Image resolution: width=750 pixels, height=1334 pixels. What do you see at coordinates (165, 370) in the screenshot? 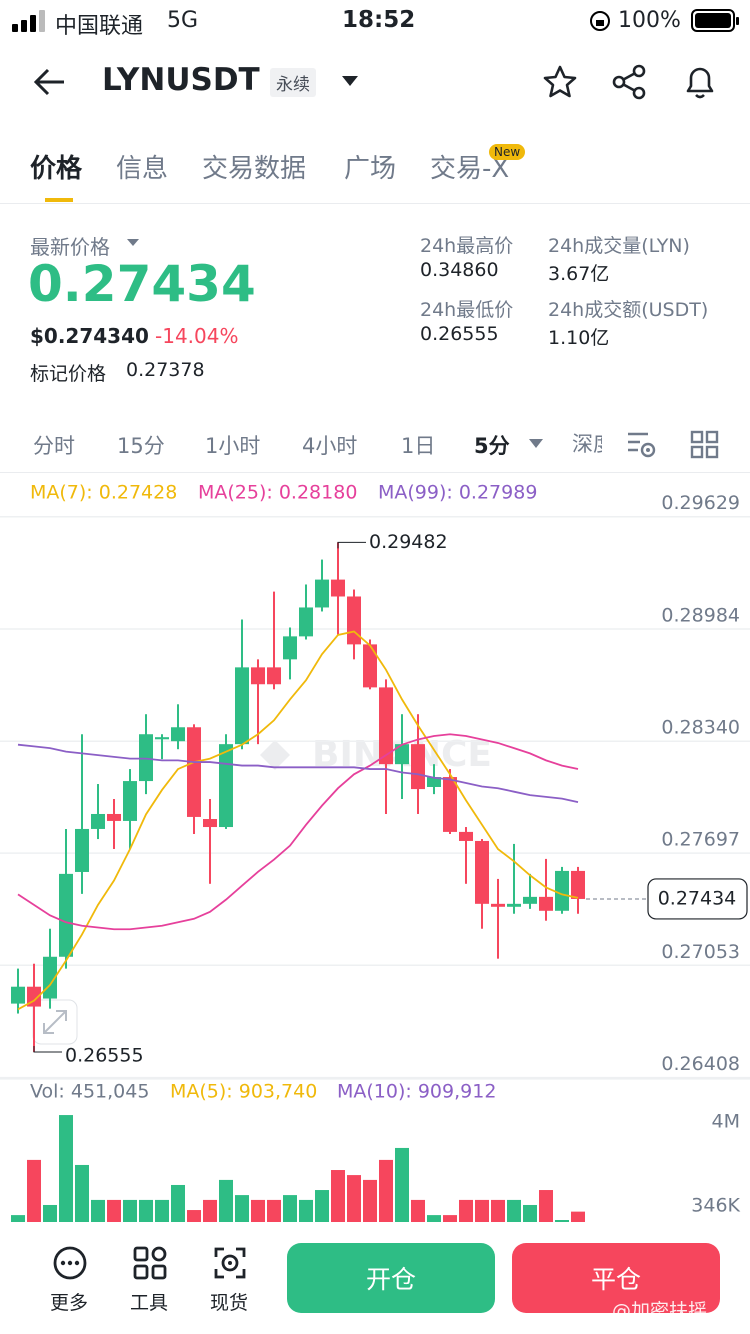
I see `mark-price: 0.27378` at bounding box center [165, 370].